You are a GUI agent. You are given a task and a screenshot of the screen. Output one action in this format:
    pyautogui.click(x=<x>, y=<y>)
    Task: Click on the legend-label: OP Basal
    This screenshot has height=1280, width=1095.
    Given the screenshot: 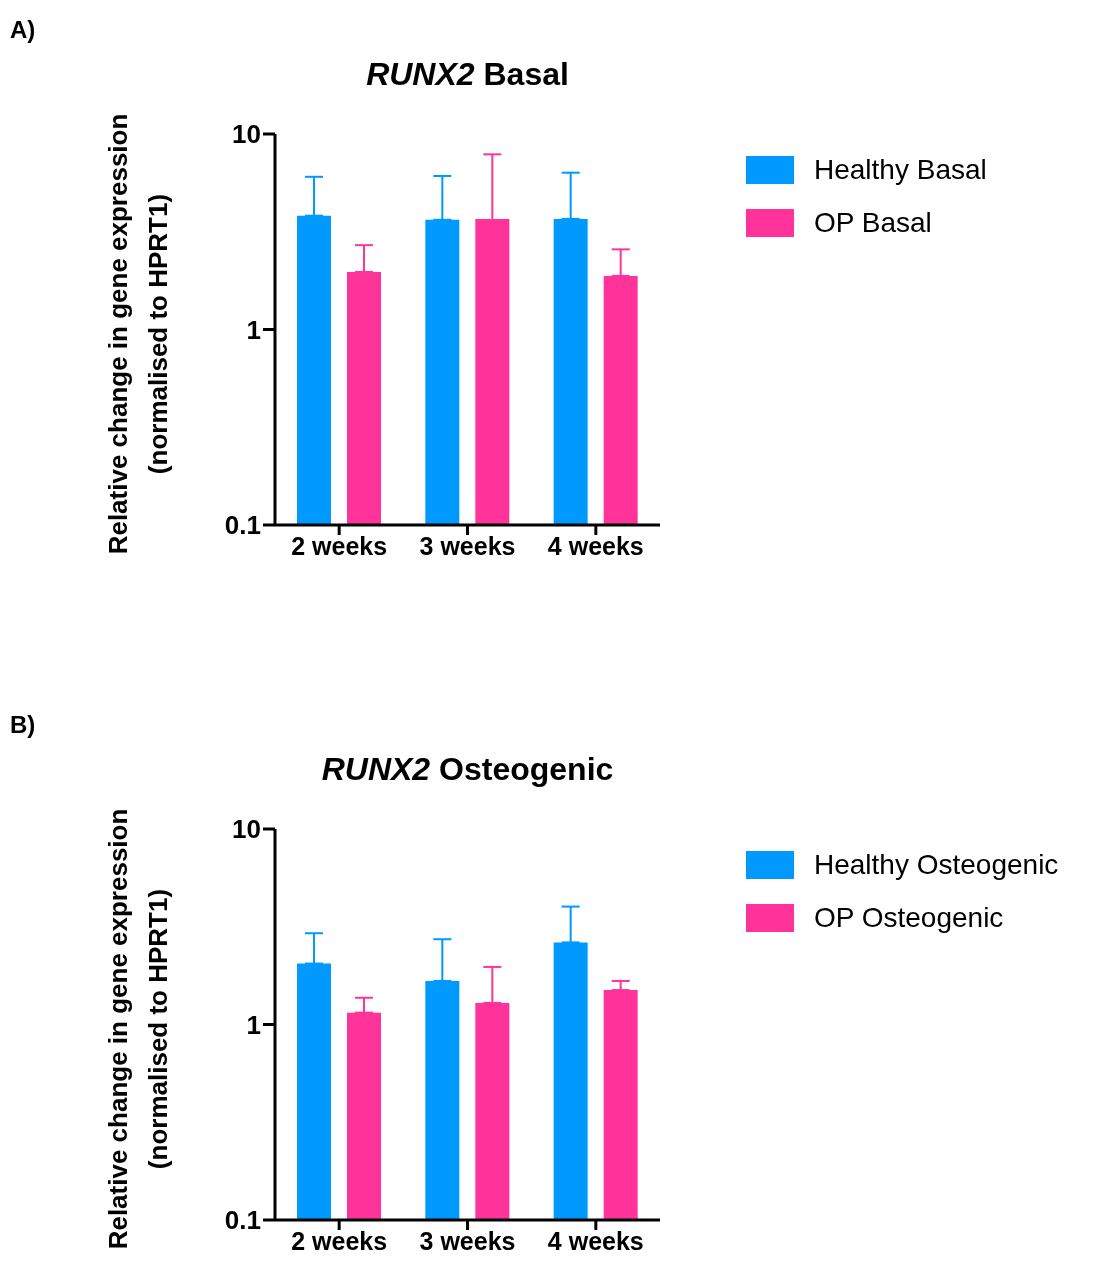 What is the action you would take?
    pyautogui.click(x=873, y=222)
    